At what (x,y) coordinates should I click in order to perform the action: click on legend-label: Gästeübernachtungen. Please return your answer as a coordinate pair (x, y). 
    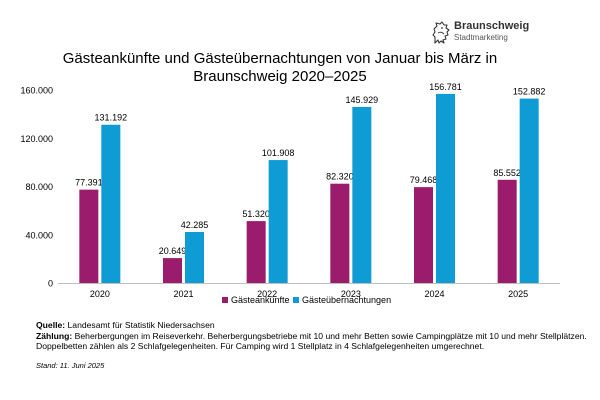
    Looking at the image, I should click on (346, 300).